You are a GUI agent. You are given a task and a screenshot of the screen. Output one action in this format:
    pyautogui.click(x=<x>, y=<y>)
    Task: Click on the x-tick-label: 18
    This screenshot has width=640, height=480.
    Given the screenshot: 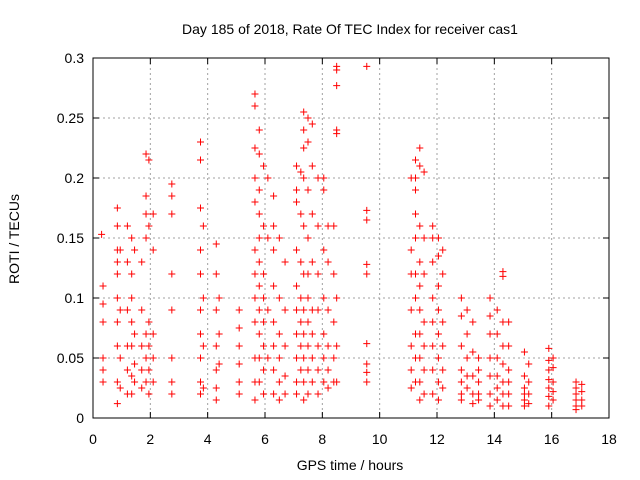 What is the action you would take?
    pyautogui.click(x=609, y=439)
    